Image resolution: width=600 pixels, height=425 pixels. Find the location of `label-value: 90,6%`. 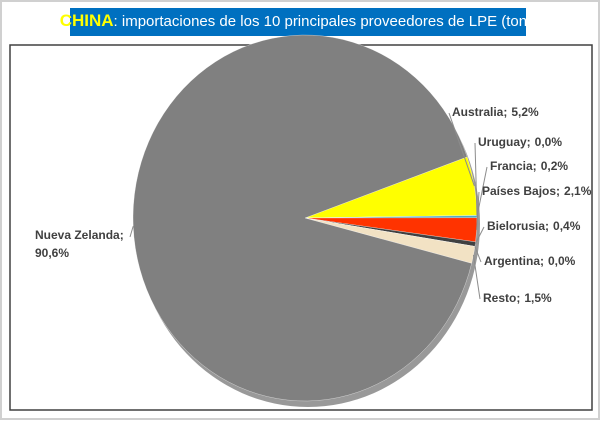

label-value: 90,6% is located at coordinates (52, 253).